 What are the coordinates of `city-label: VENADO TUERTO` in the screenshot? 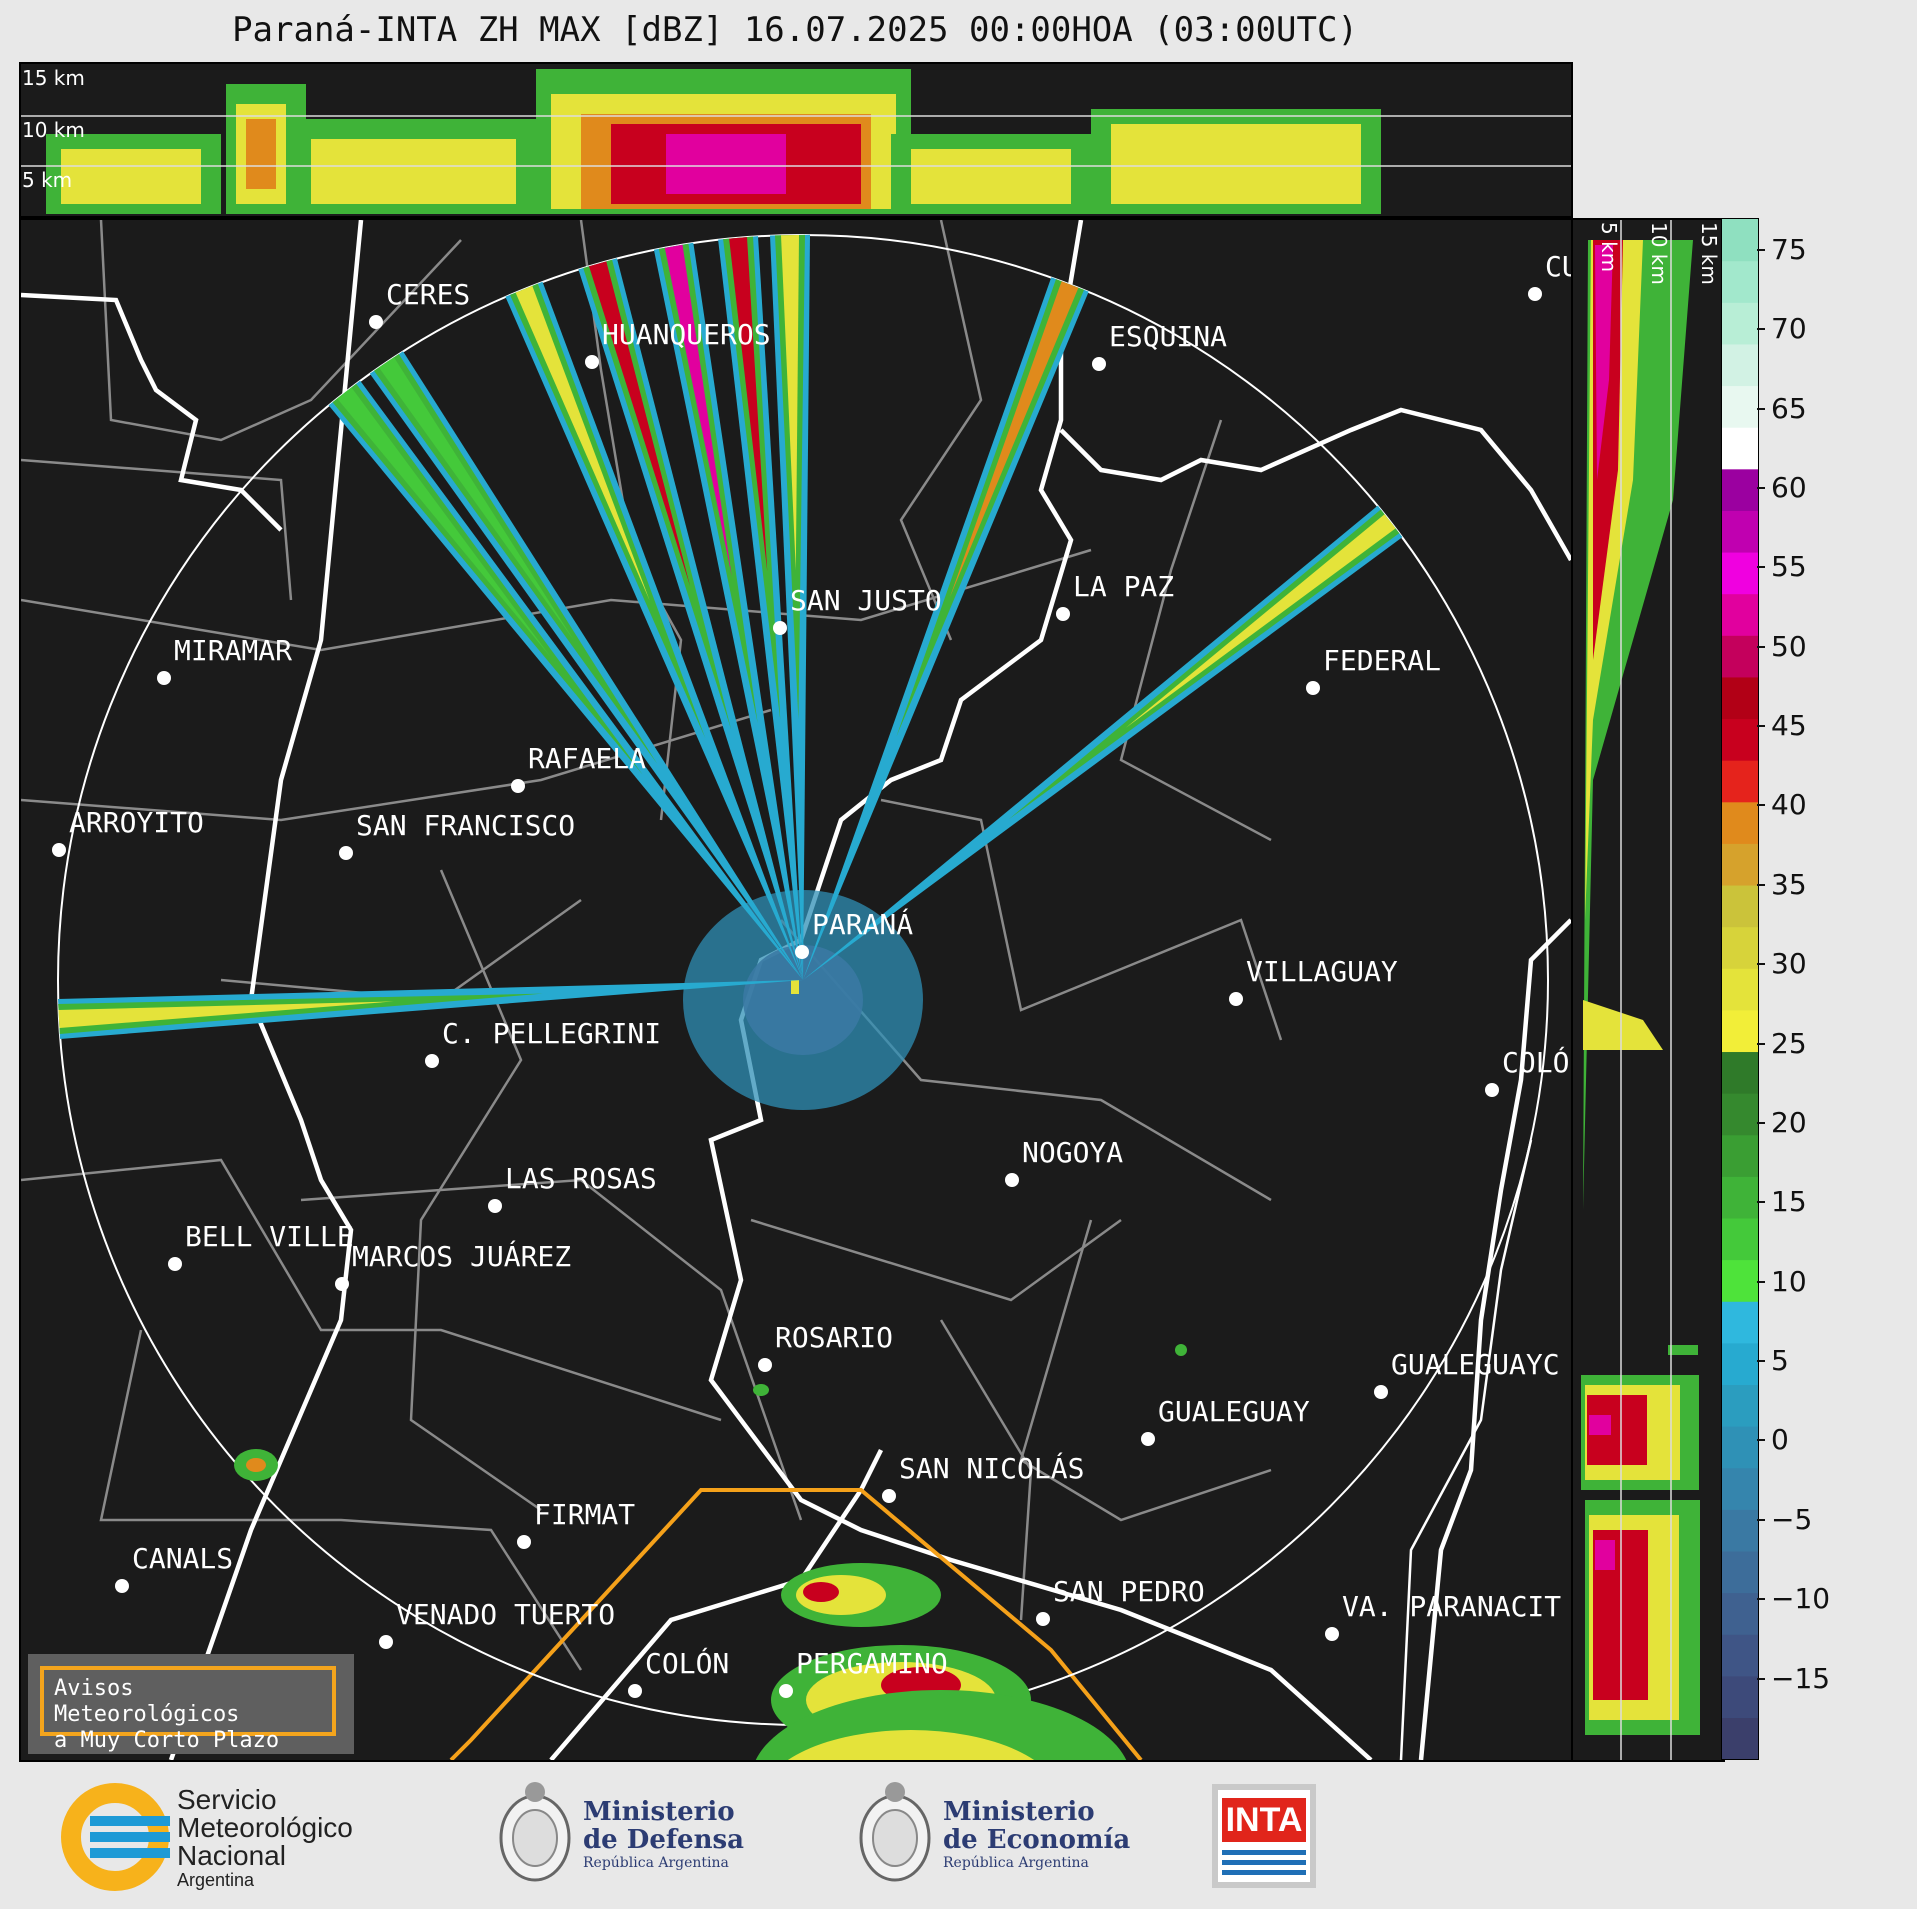 It's located at (506, 1614).